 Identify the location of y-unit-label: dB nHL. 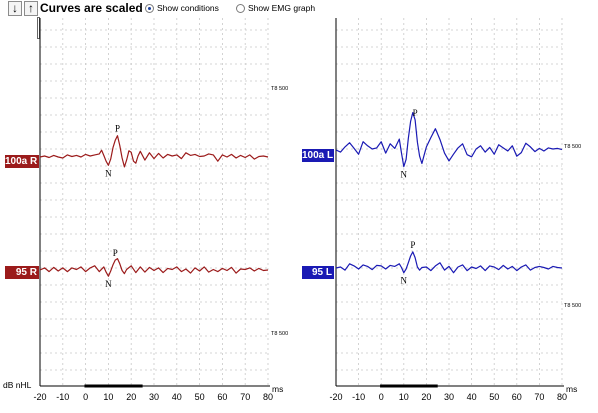
(17, 385).